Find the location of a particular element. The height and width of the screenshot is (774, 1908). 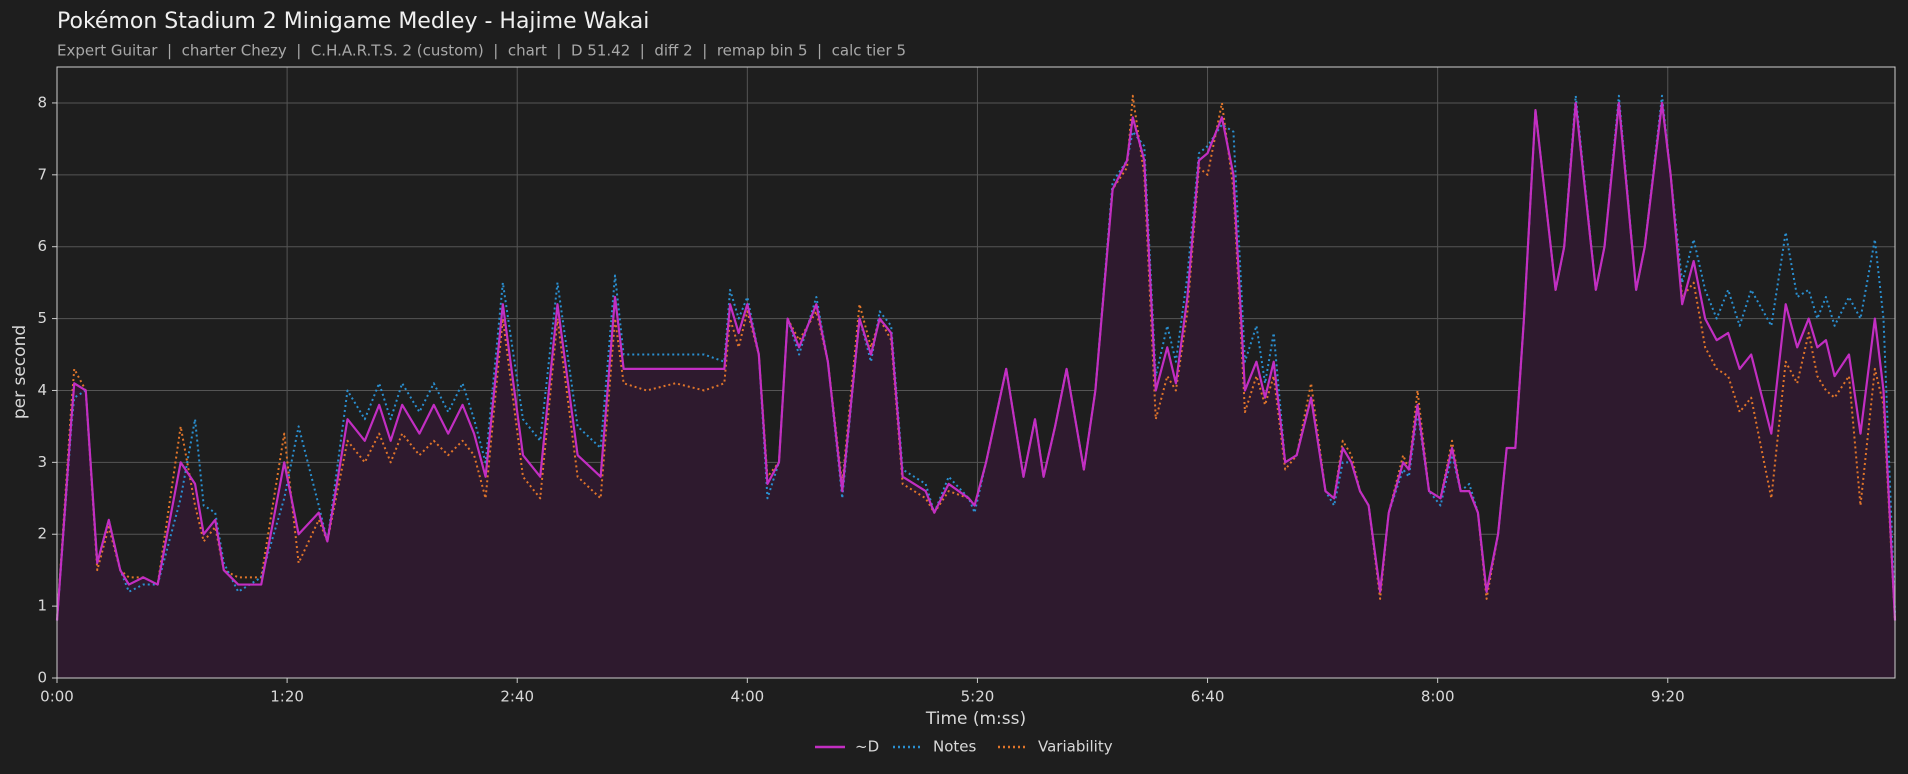

x-tick-label: 1:20 is located at coordinates (287, 697).